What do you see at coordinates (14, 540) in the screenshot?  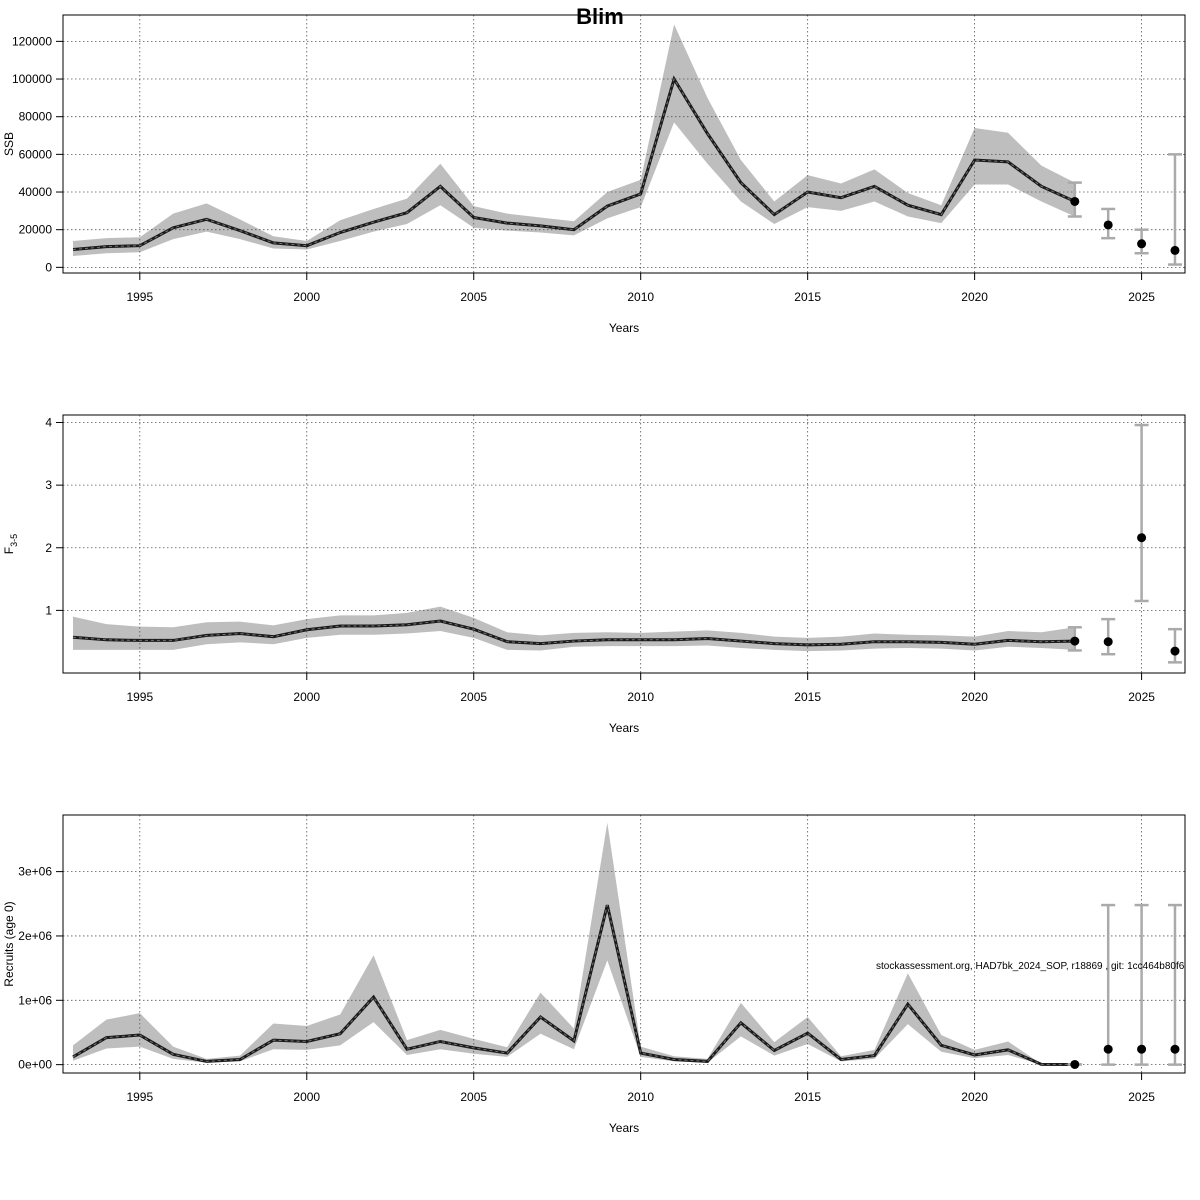 I see `y-axis-label-subscript: 3-5` at bounding box center [14, 540].